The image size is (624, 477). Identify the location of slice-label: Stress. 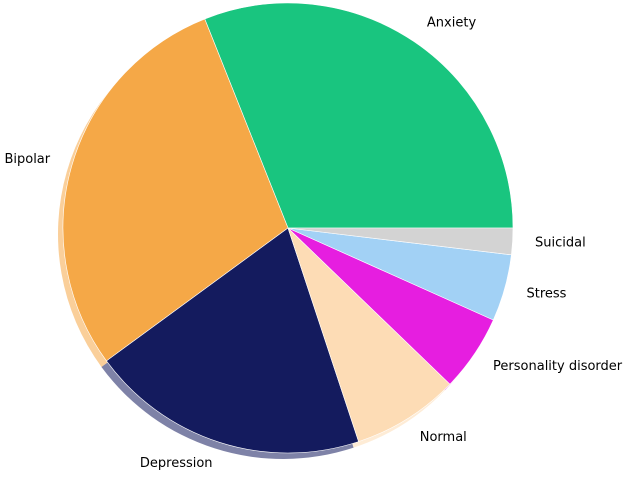
(547, 294).